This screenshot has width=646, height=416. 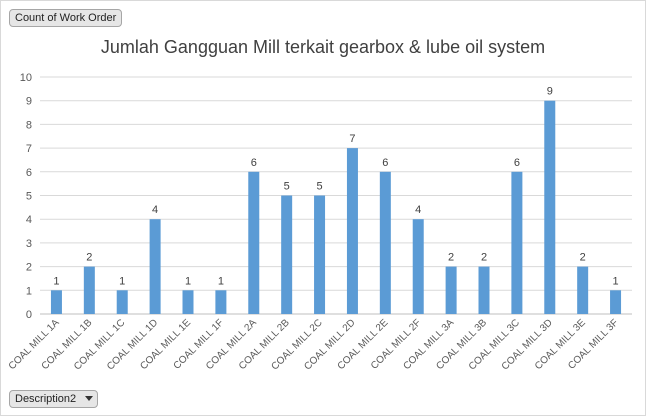 What do you see at coordinates (26, 78) in the screenshot?
I see `y-tick-label: 10` at bounding box center [26, 78].